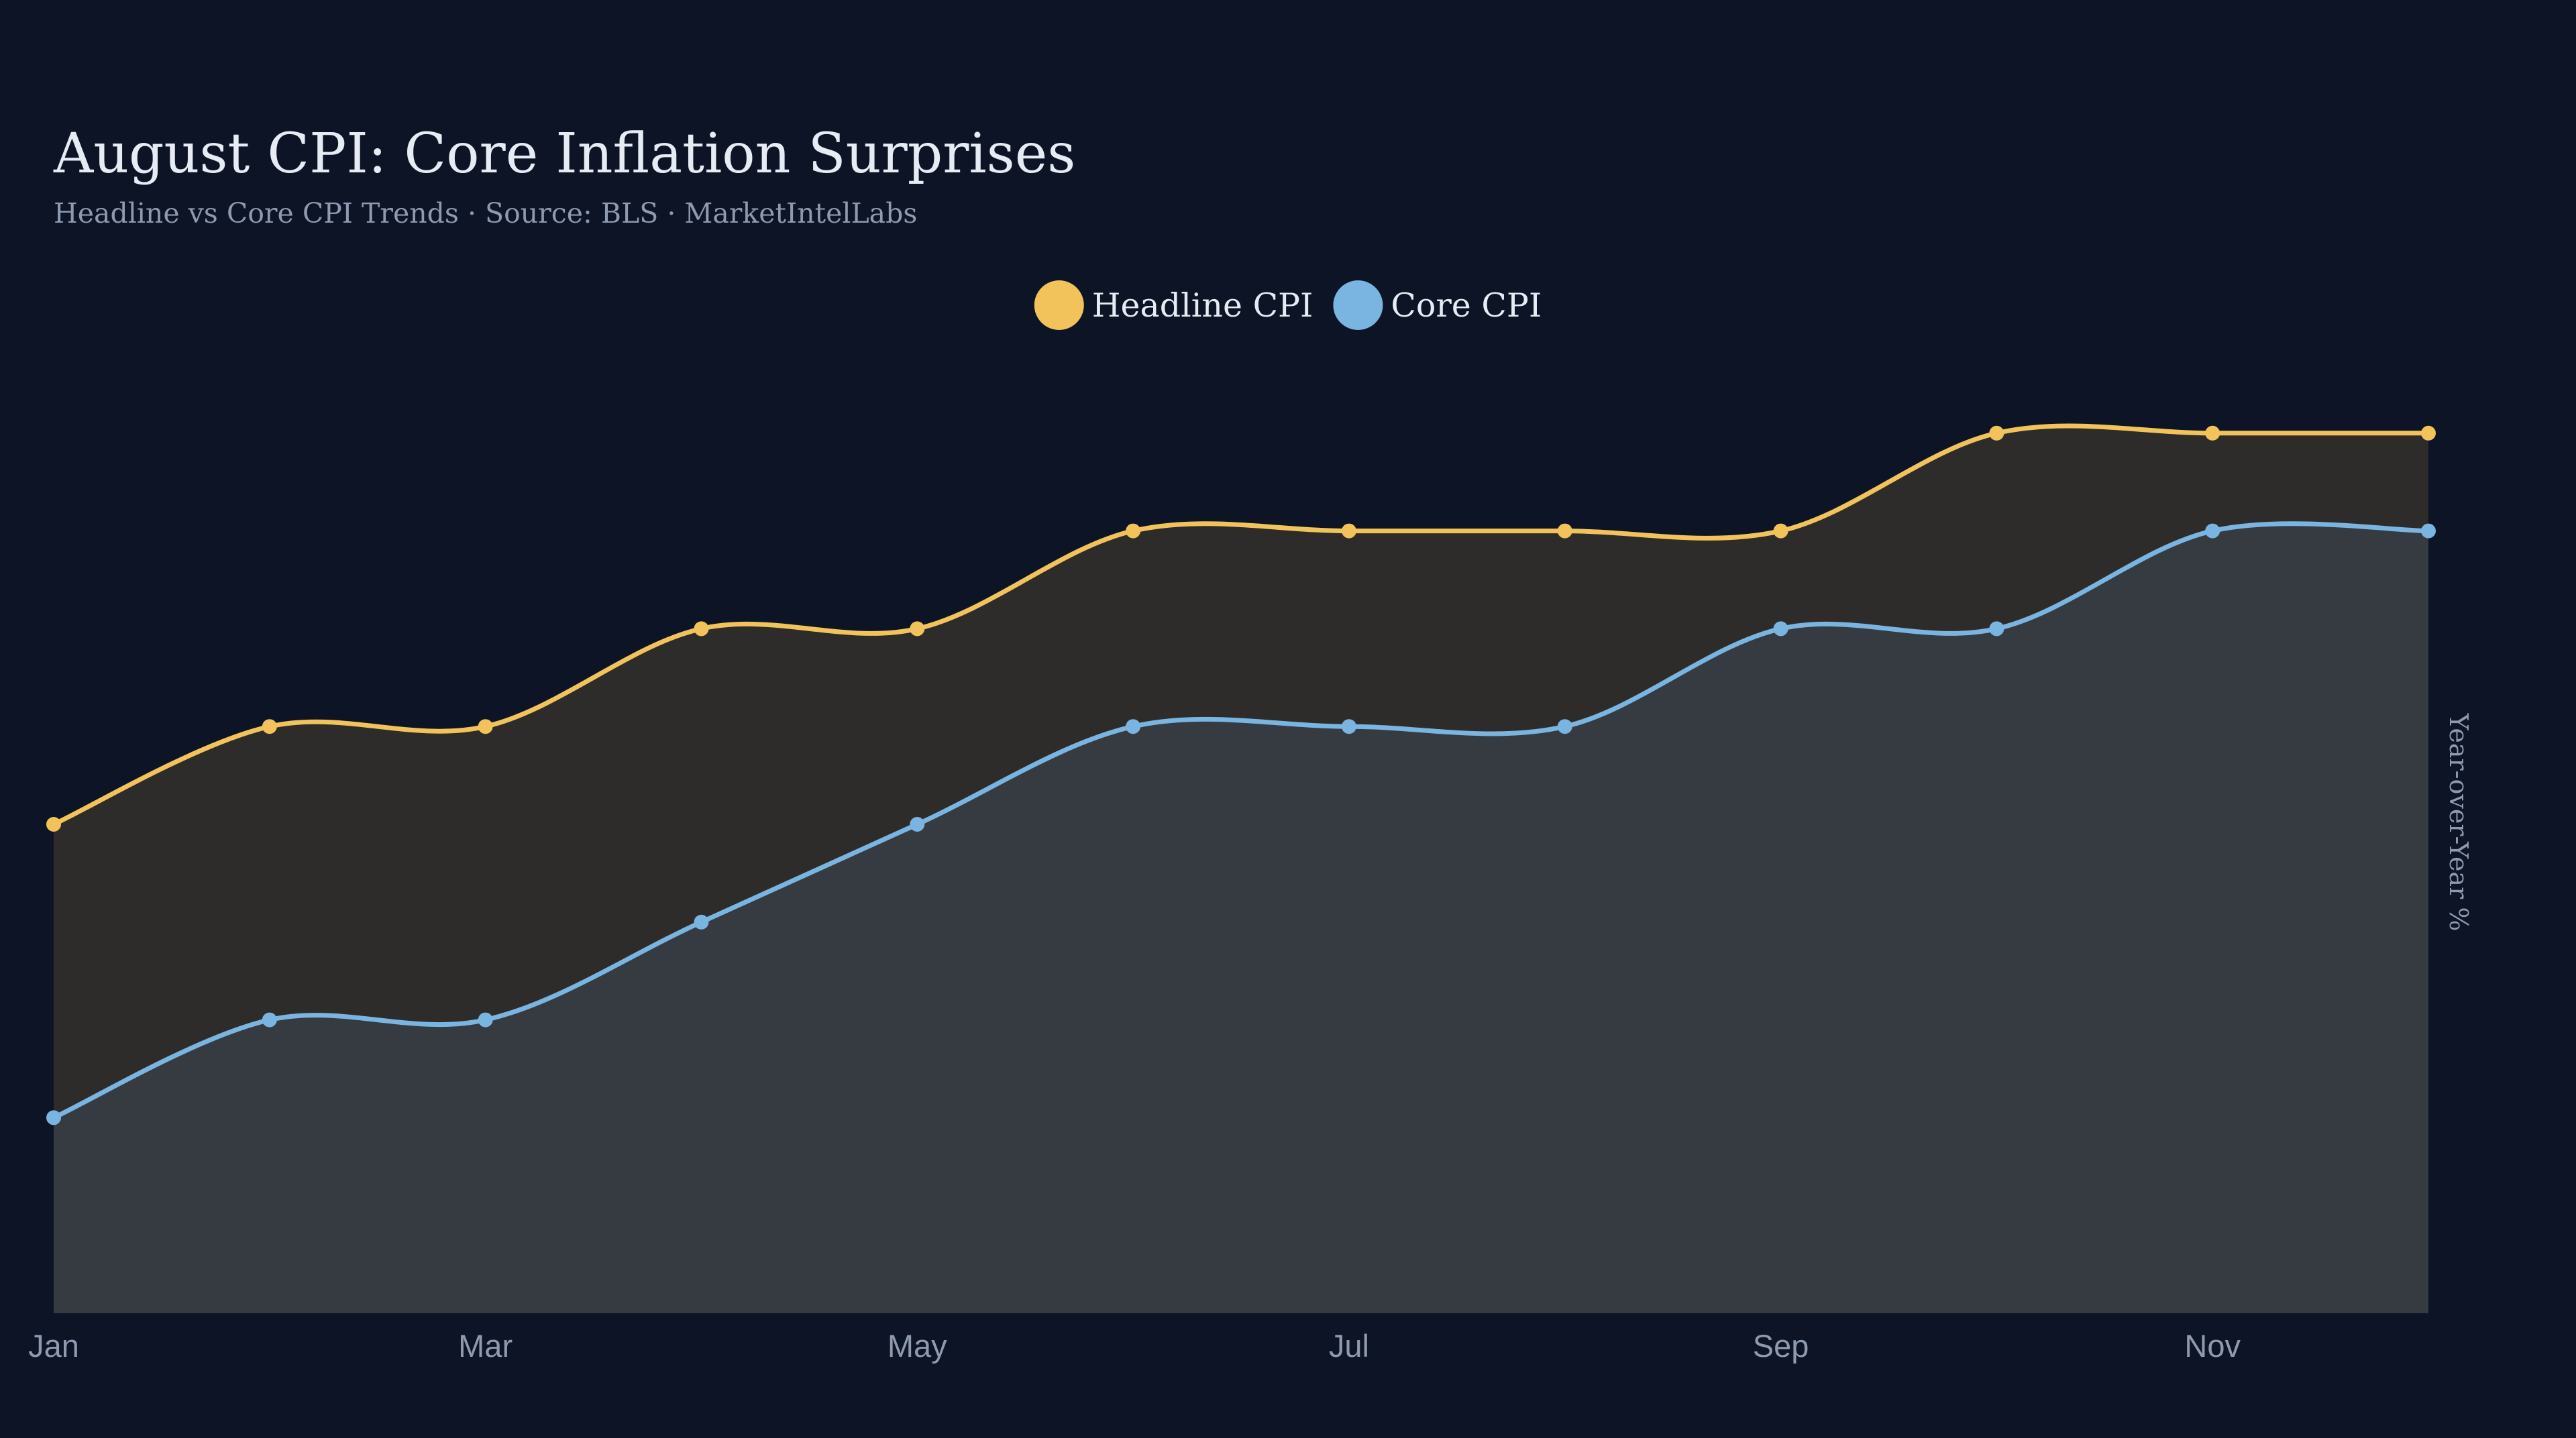 The image size is (2576, 1438). Describe the element at coordinates (53, 1117) in the screenshot. I see `core-cpi-point-jan` at that location.